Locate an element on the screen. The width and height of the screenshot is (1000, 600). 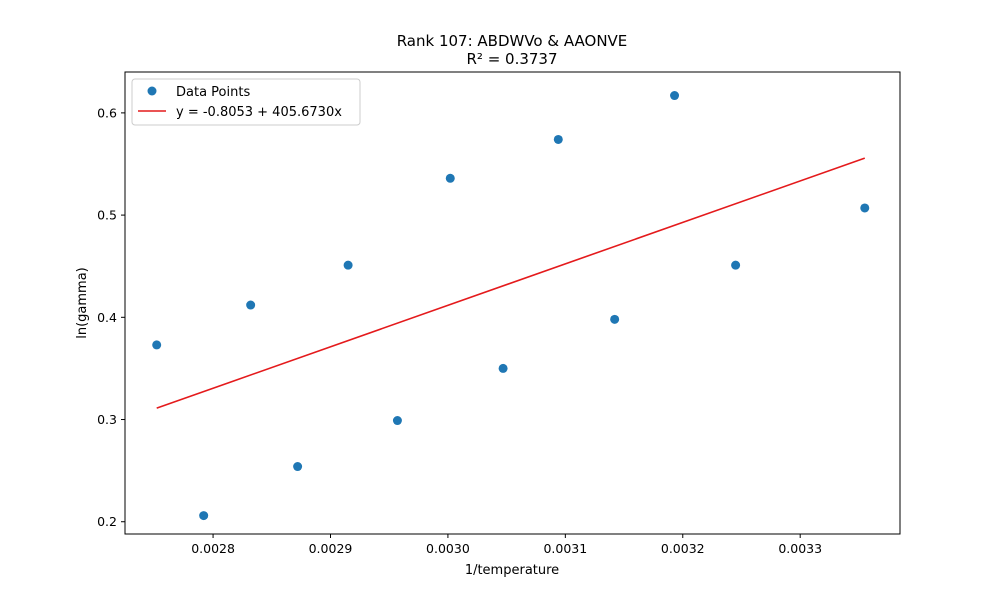
x-tick-label: 0.0033 is located at coordinates (800, 548).